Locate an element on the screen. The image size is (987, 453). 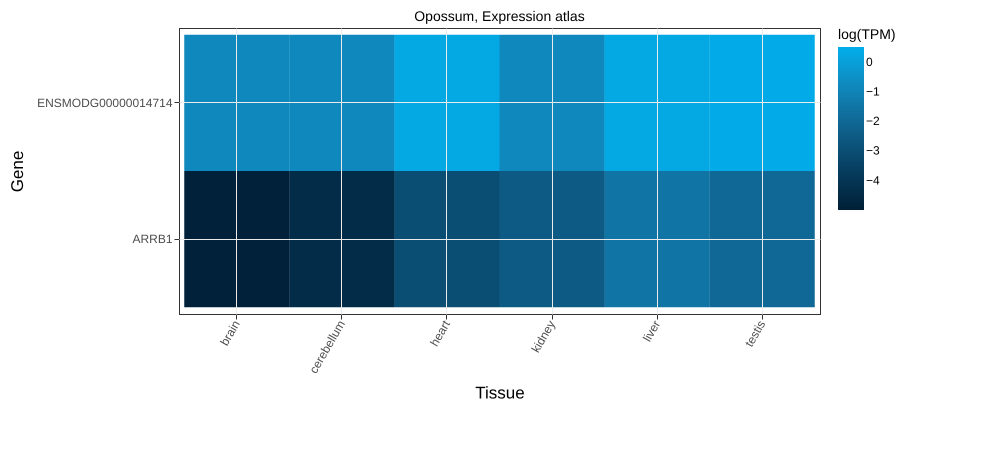
color-bar-title: log(TPM) is located at coordinates (867, 34).